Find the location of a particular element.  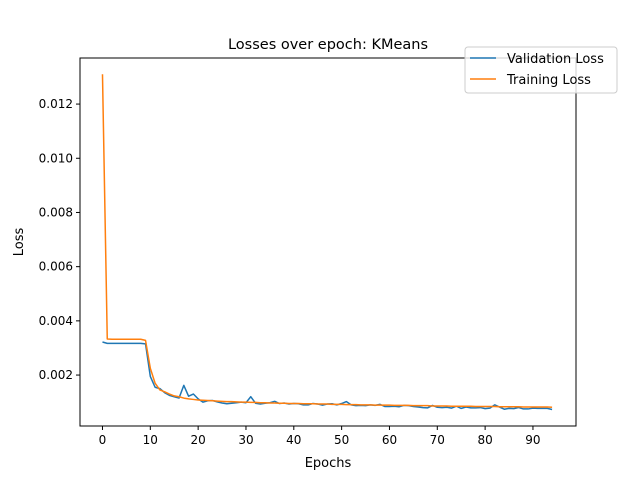

legend-frame is located at coordinates (541, 70).